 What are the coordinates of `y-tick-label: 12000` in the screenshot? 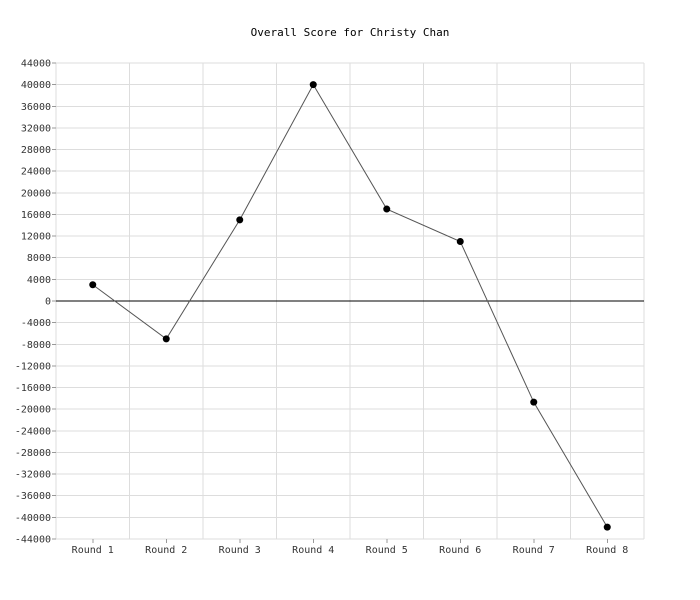 It's located at (36, 237).